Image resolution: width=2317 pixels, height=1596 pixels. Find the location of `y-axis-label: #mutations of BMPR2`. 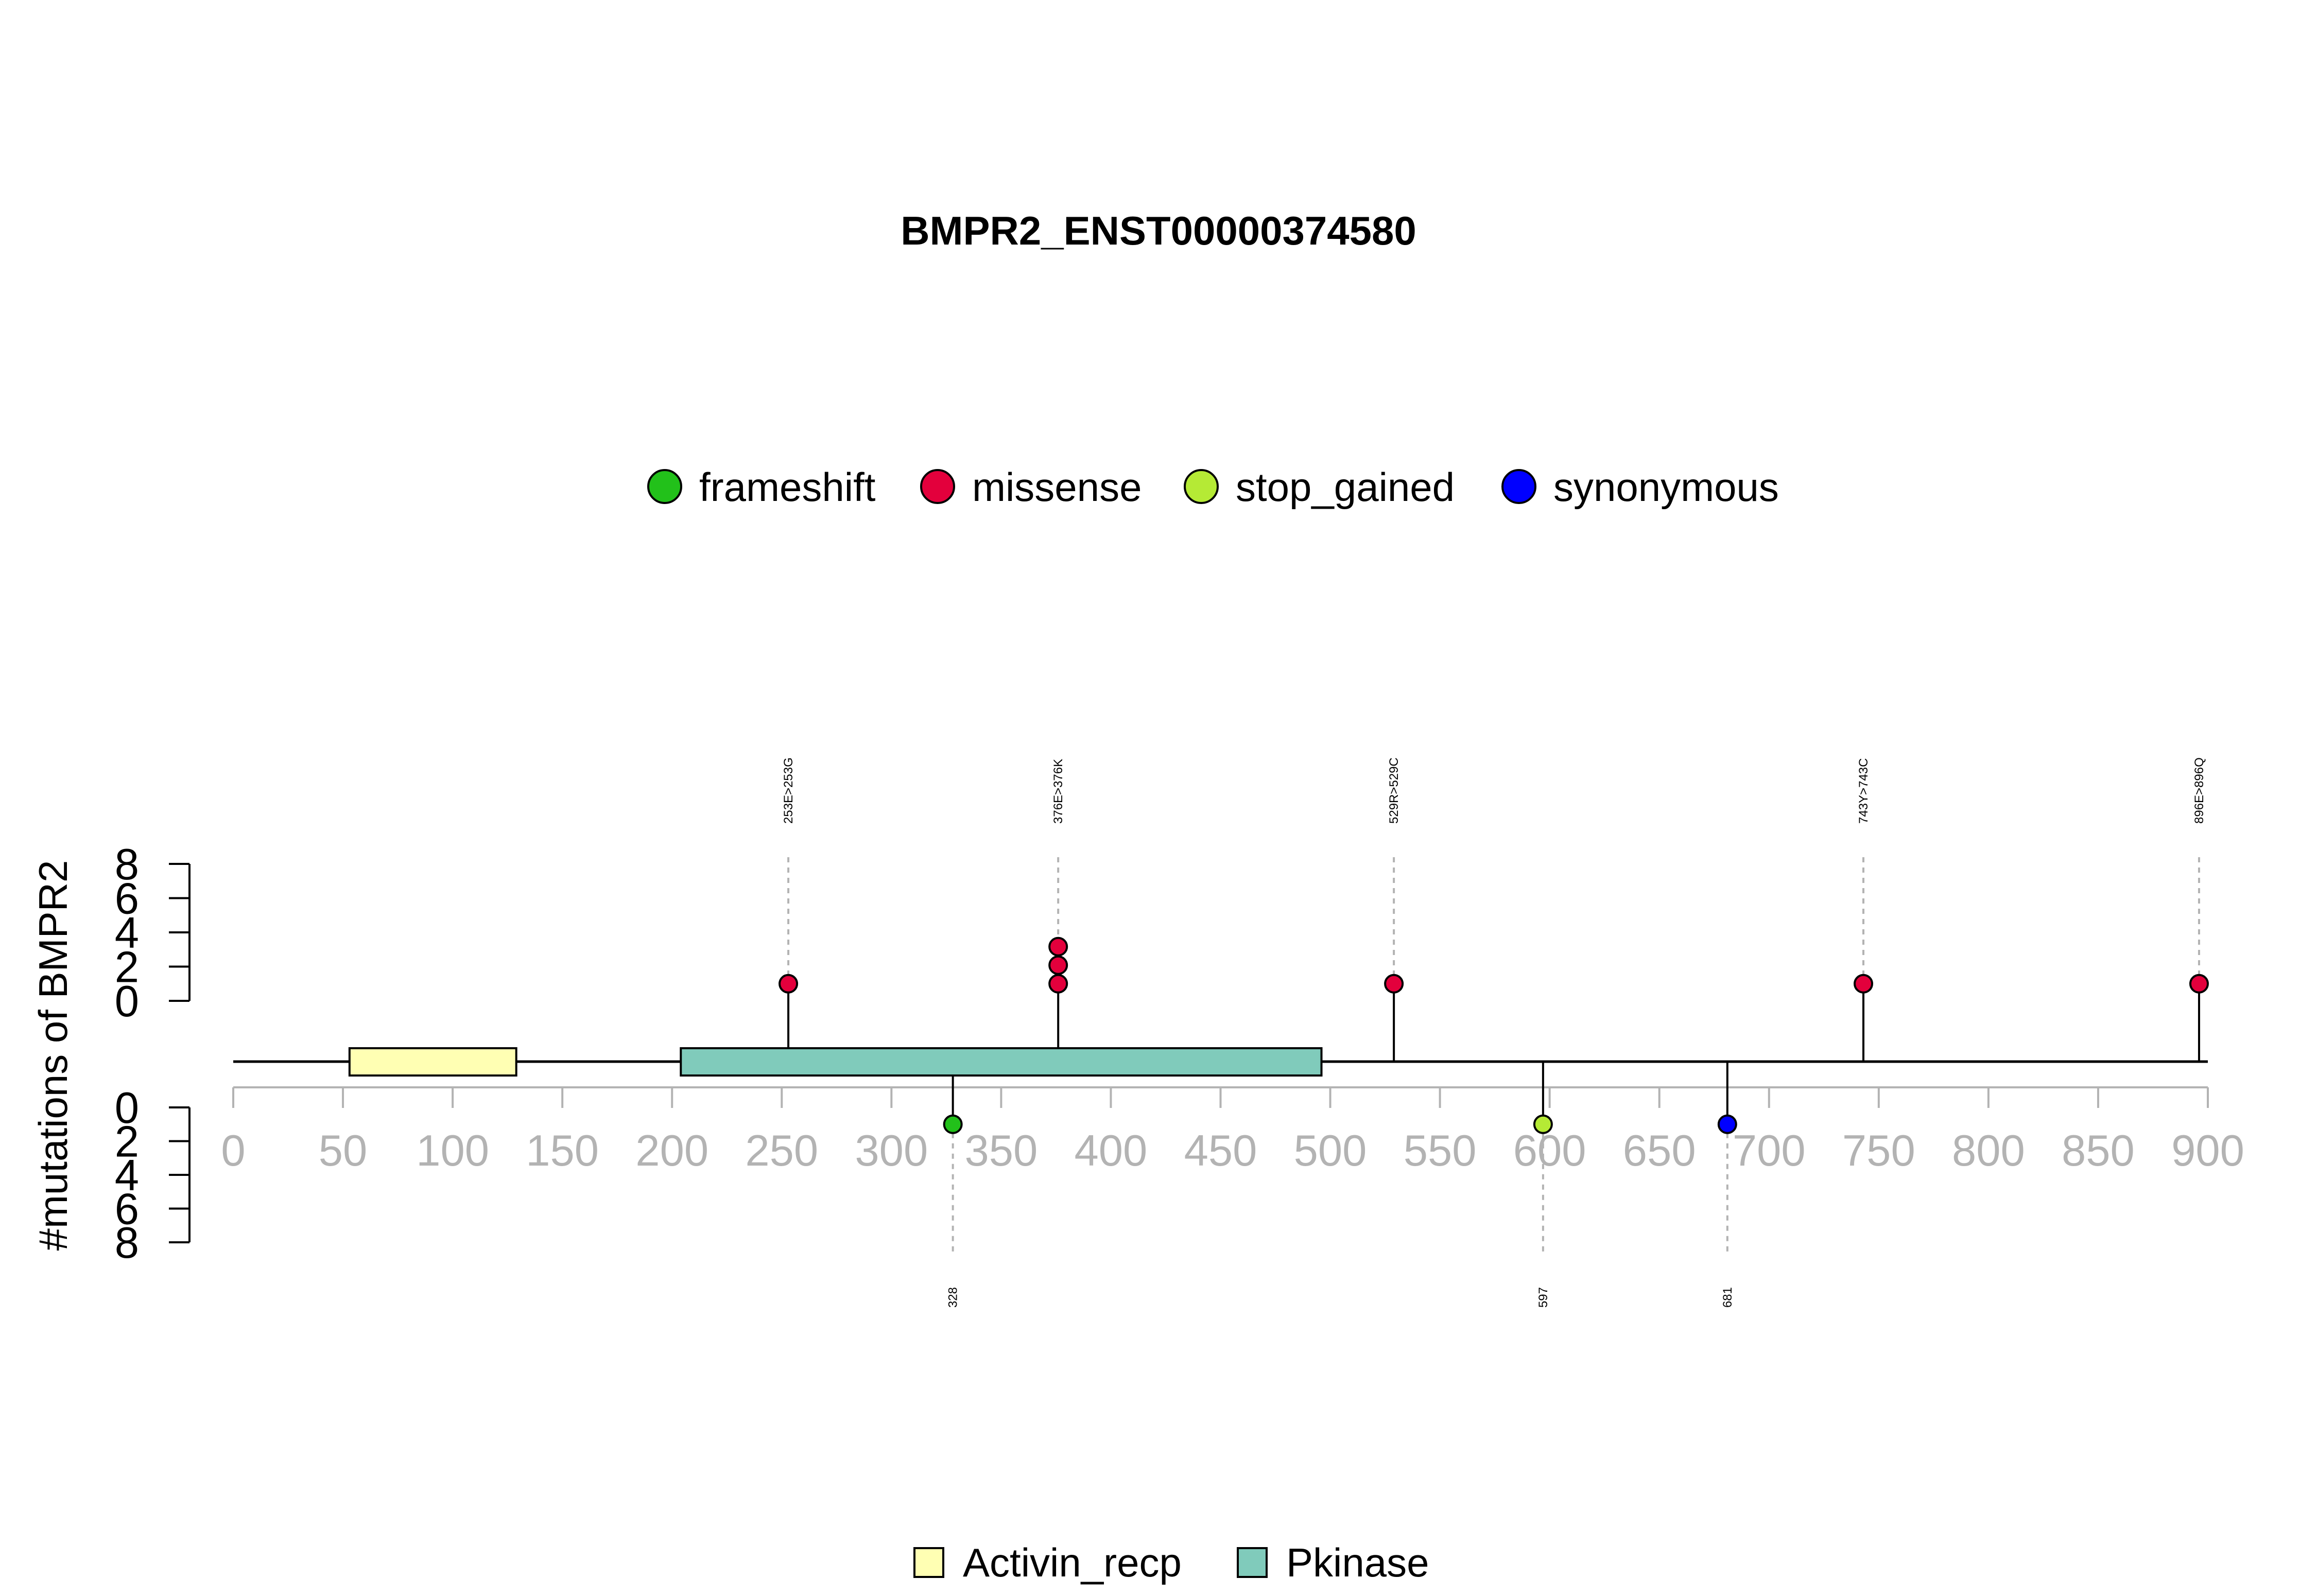

y-axis-label: #mutations of BMPR2 is located at coordinates (53, 1055).